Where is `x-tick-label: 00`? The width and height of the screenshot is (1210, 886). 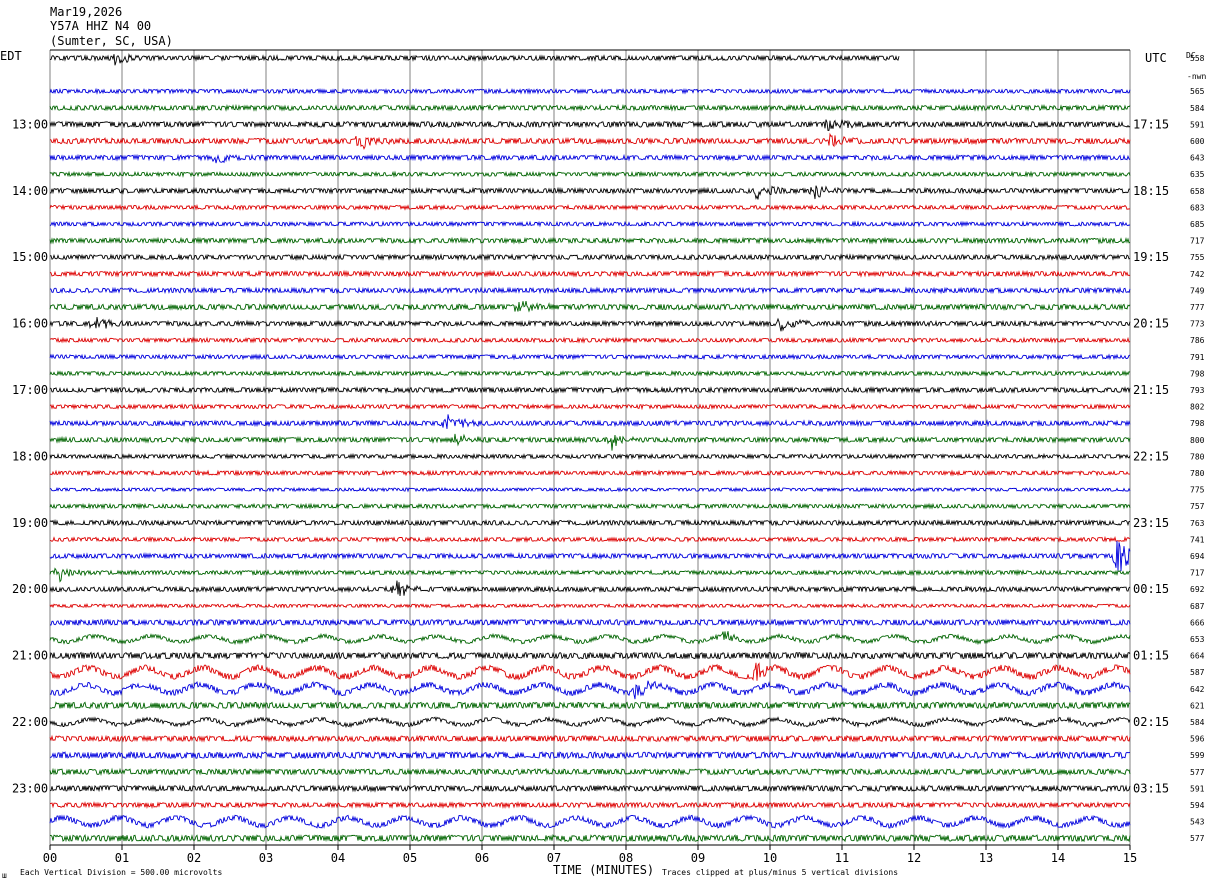
x-tick-label: 00 is located at coordinates (50, 858).